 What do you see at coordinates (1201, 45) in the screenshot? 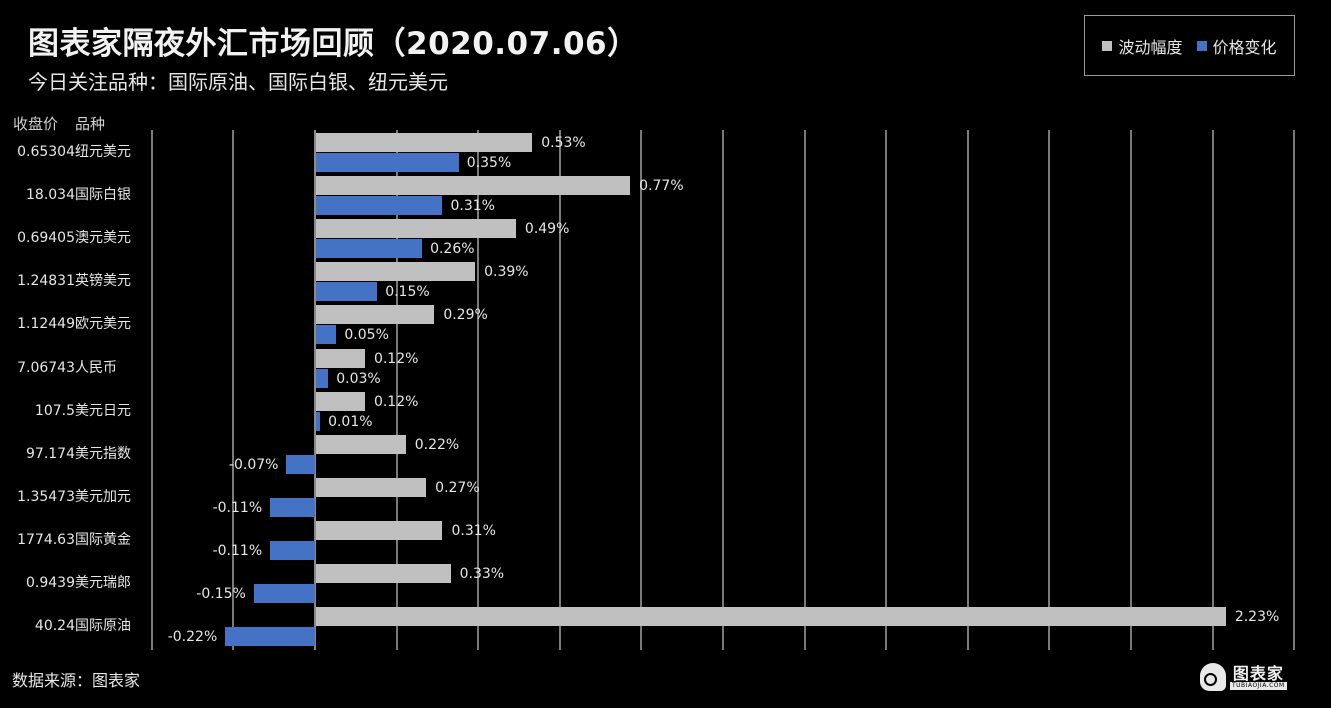
I see `legend-swatch-change-icon` at bounding box center [1201, 45].